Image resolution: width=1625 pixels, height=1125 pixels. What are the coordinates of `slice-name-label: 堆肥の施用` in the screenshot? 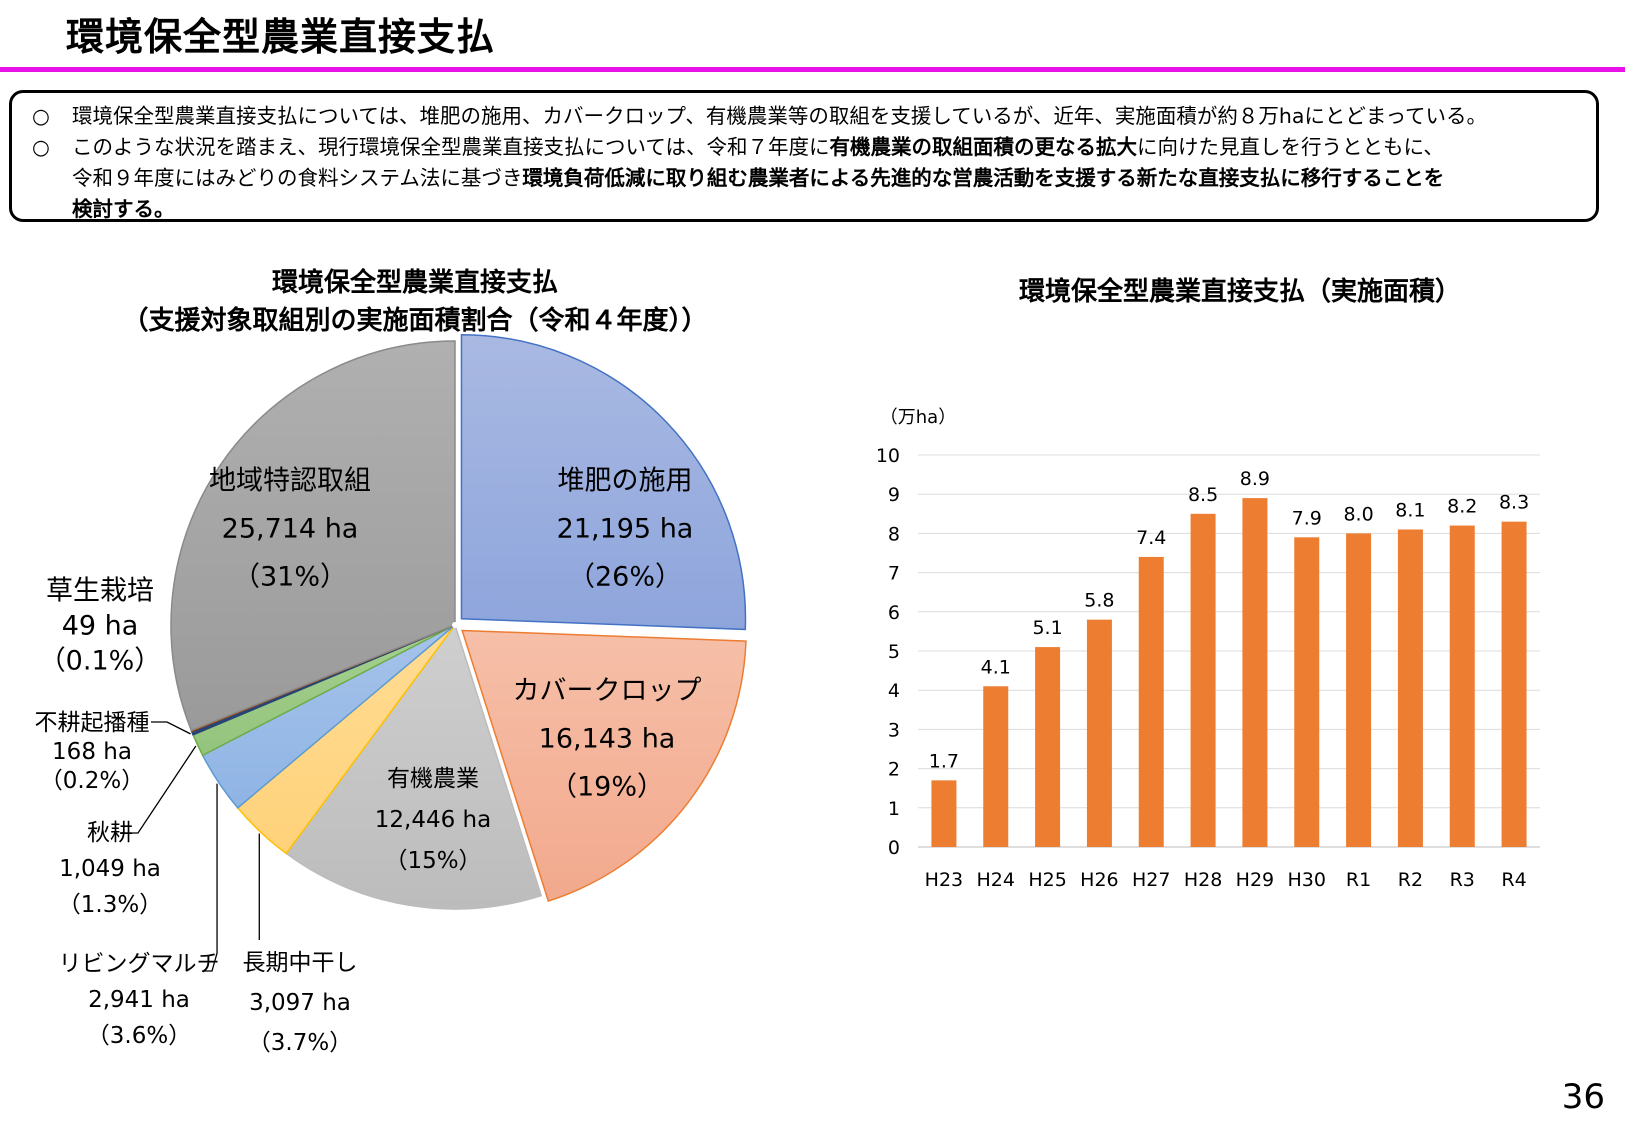 It's located at (625, 480).